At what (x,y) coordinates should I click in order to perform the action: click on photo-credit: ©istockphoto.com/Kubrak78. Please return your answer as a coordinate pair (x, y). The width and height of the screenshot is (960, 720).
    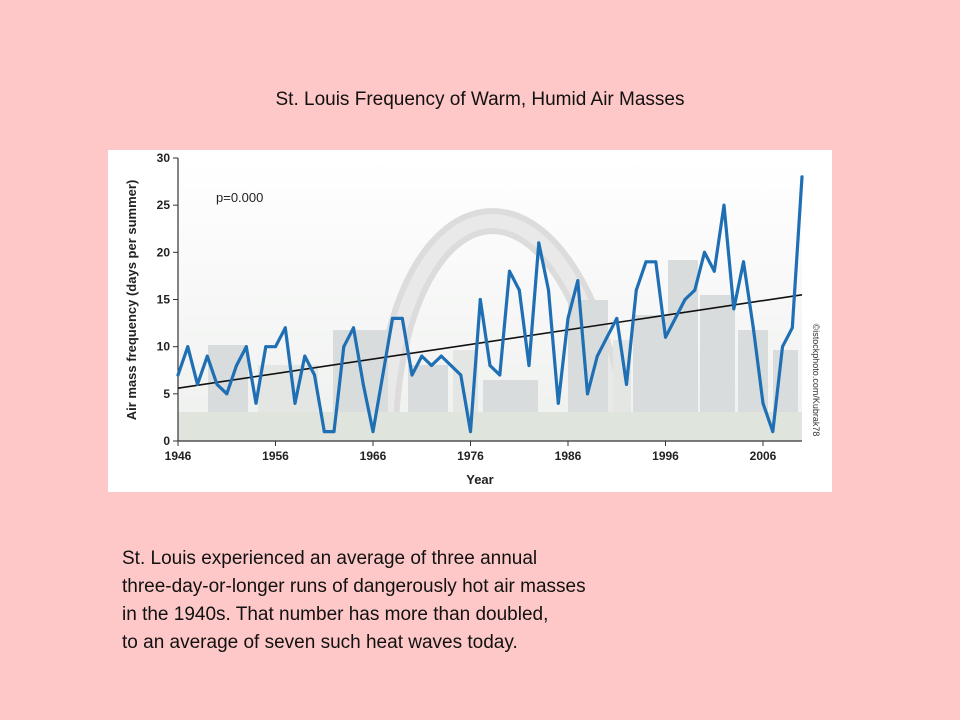
    Looking at the image, I should click on (816, 380).